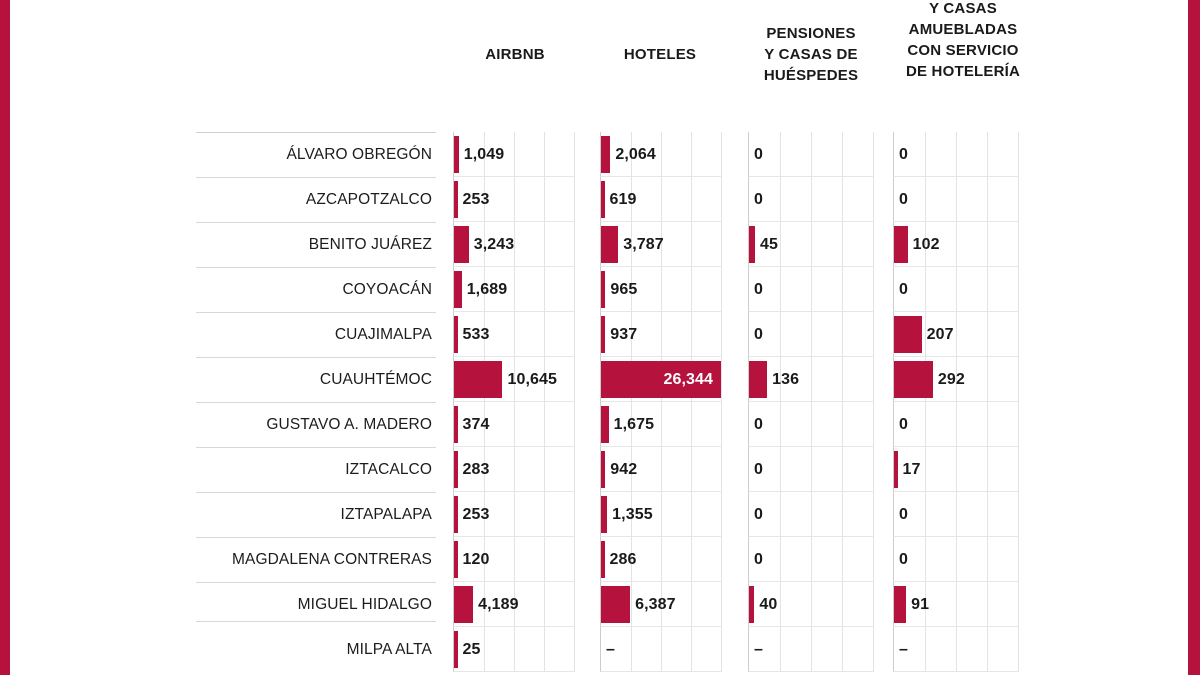 The height and width of the screenshot is (675, 1200). What do you see at coordinates (494, 244) in the screenshot?
I see `value-label: 3,243` at bounding box center [494, 244].